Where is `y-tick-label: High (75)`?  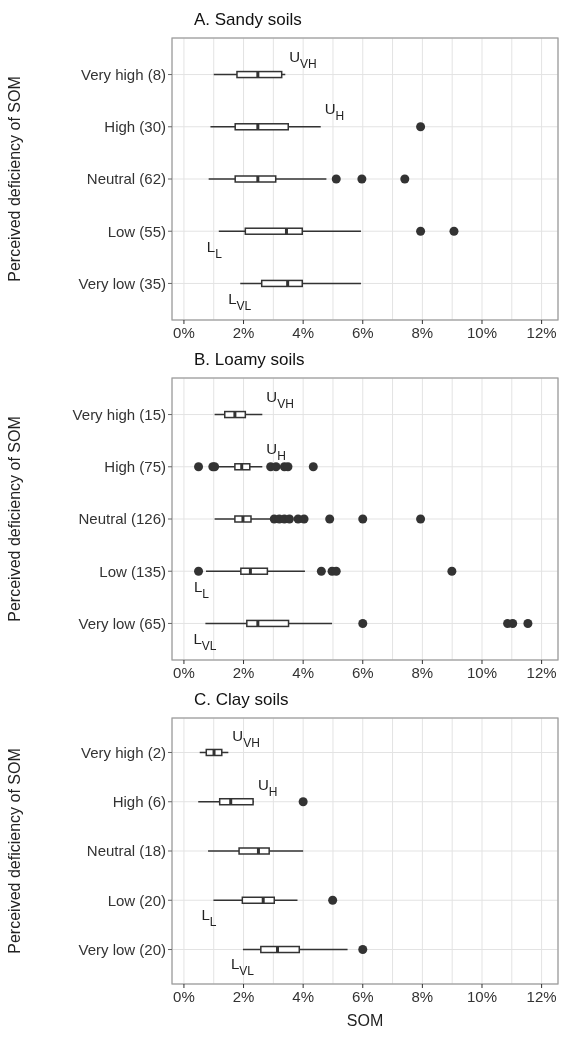 y-tick-label: High (75) is located at coordinates (135, 467).